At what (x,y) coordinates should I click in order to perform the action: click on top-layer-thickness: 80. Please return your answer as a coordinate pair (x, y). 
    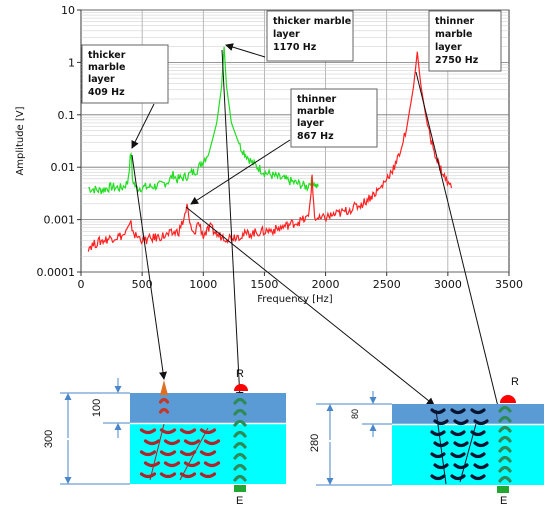
    Looking at the image, I should click on (355, 414).